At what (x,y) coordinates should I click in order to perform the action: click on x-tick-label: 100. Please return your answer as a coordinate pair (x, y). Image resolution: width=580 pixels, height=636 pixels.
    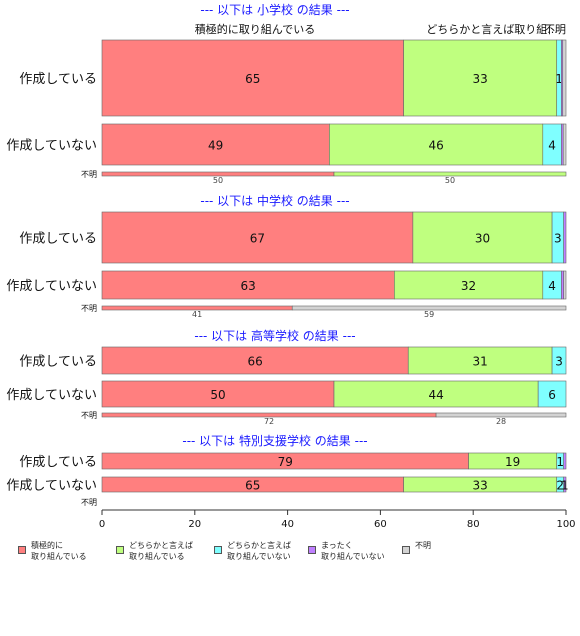
    Looking at the image, I should click on (565, 524).